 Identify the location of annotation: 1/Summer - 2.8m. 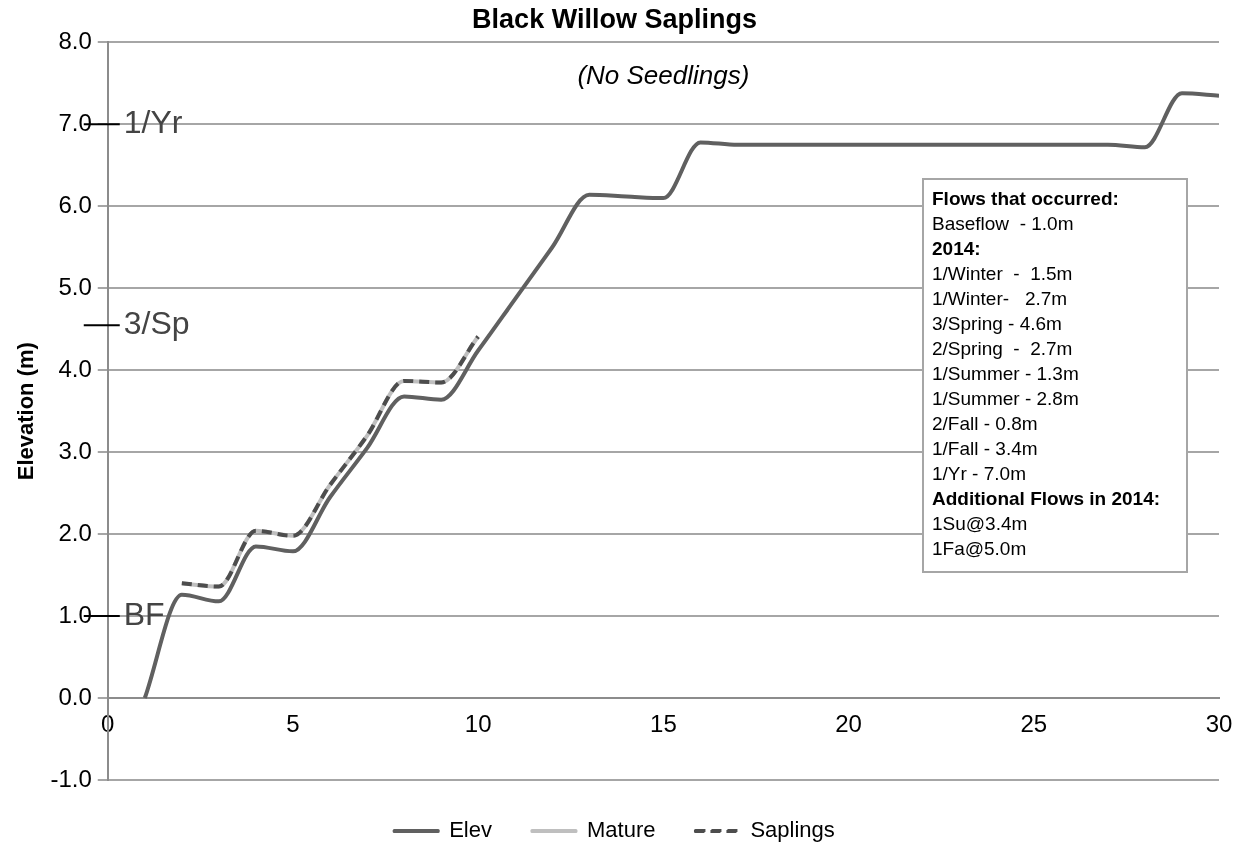
(1006, 399).